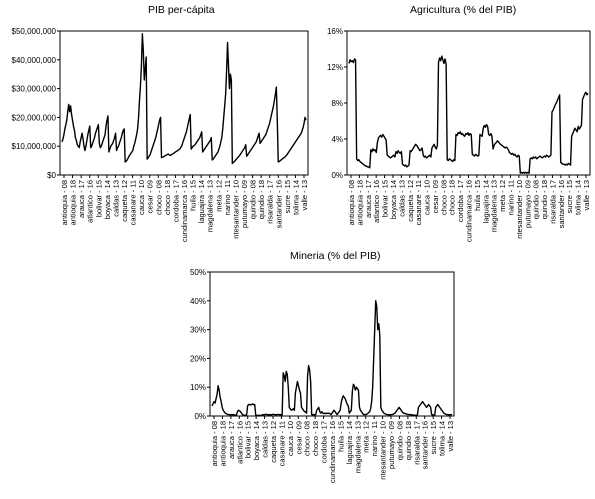 The height and width of the screenshot is (499, 595). I want to click on y-tick-label: 8%, so click(337, 103).